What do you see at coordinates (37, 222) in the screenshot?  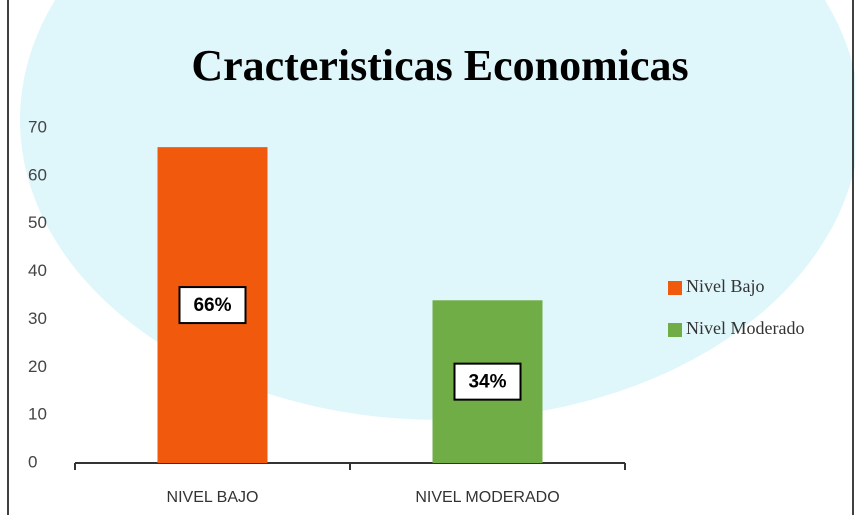 I see `y-tick-label: 50` at bounding box center [37, 222].